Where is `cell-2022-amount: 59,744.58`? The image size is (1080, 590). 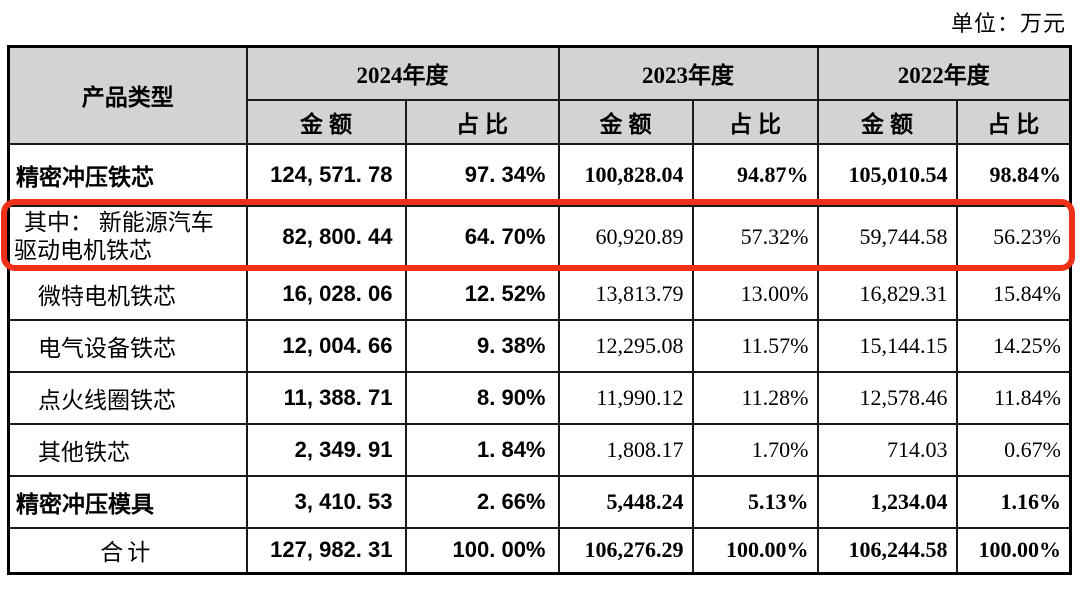 cell-2022-amount: 59,744.58 is located at coordinates (887, 236).